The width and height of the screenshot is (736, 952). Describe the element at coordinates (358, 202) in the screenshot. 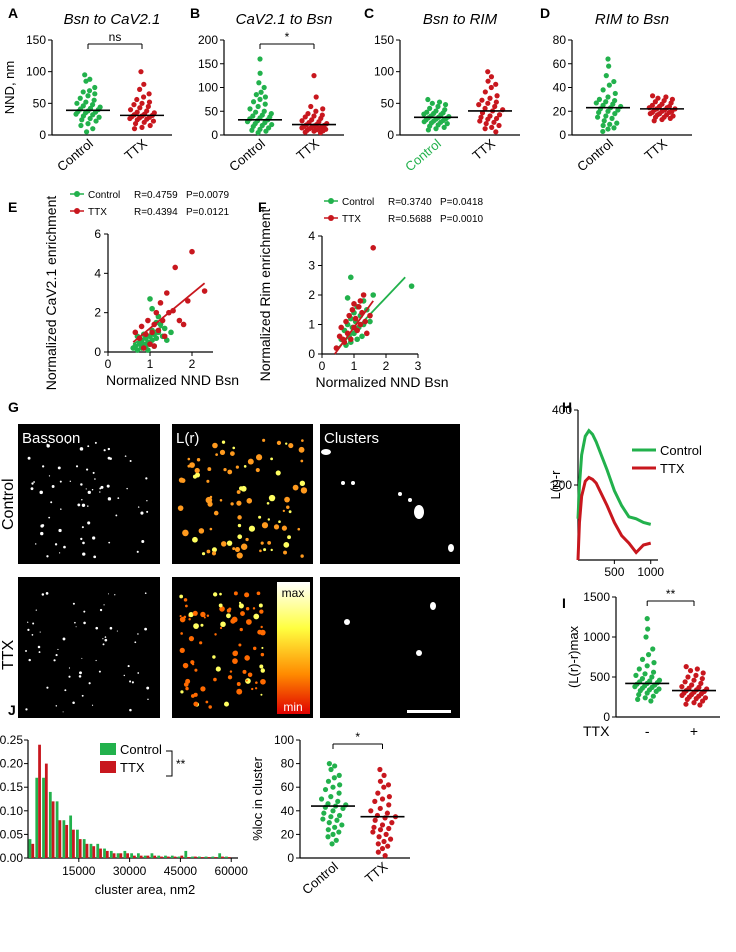

I see `legend-label: Control` at that location.